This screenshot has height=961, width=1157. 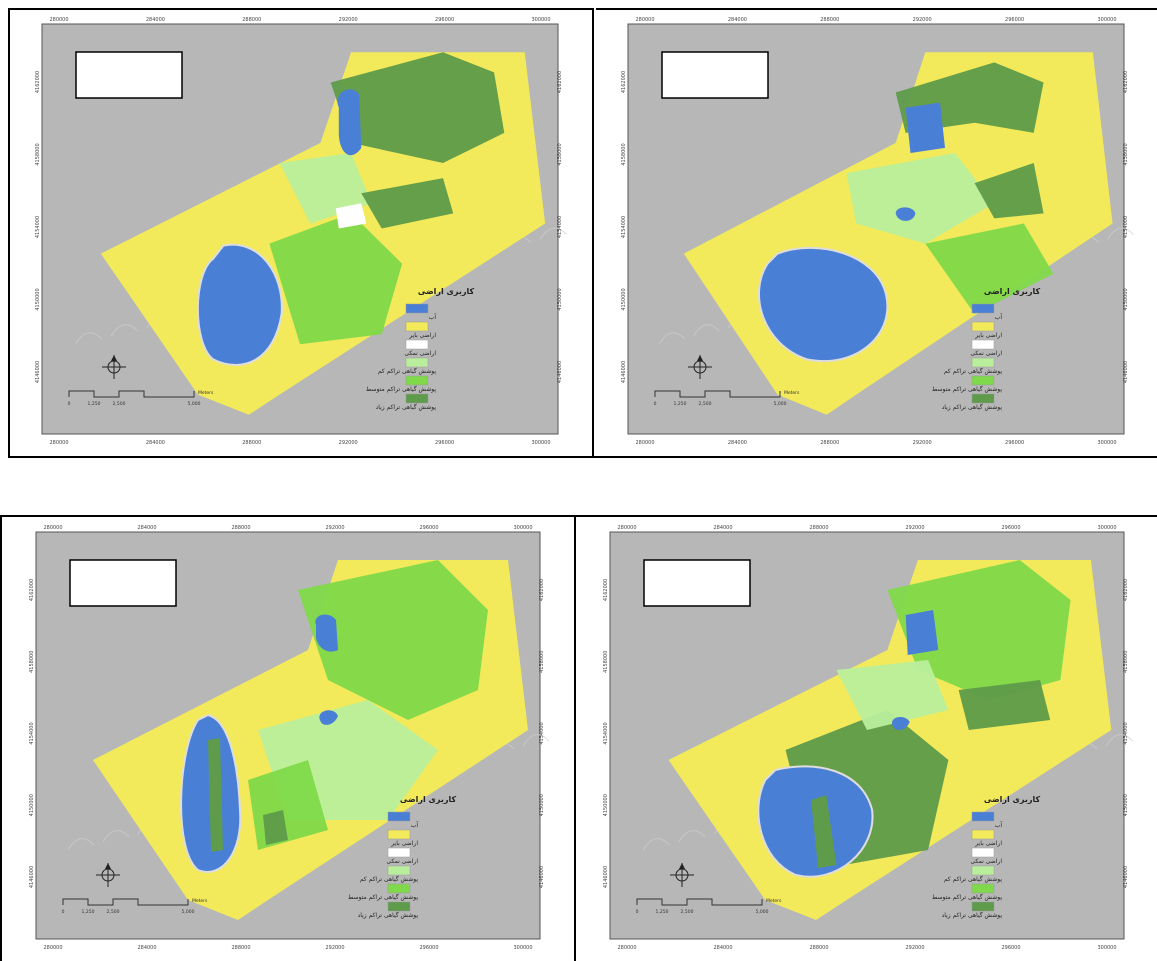 What do you see at coordinates (626, 948) in the screenshot?
I see `x-tick-label-bottom: 280000` at bounding box center [626, 948].